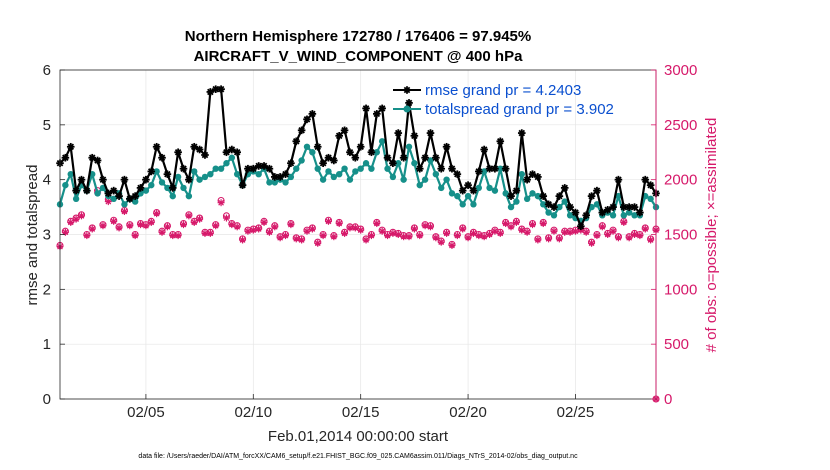  Describe the element at coordinates (407, 90) in the screenshot. I see `legend-rmse-asterisk-stroke` at that location.